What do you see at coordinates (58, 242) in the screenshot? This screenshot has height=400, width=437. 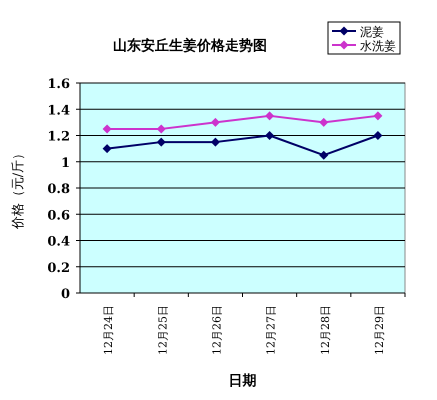 I see `y-tick-label: 0.4` at bounding box center [58, 242].